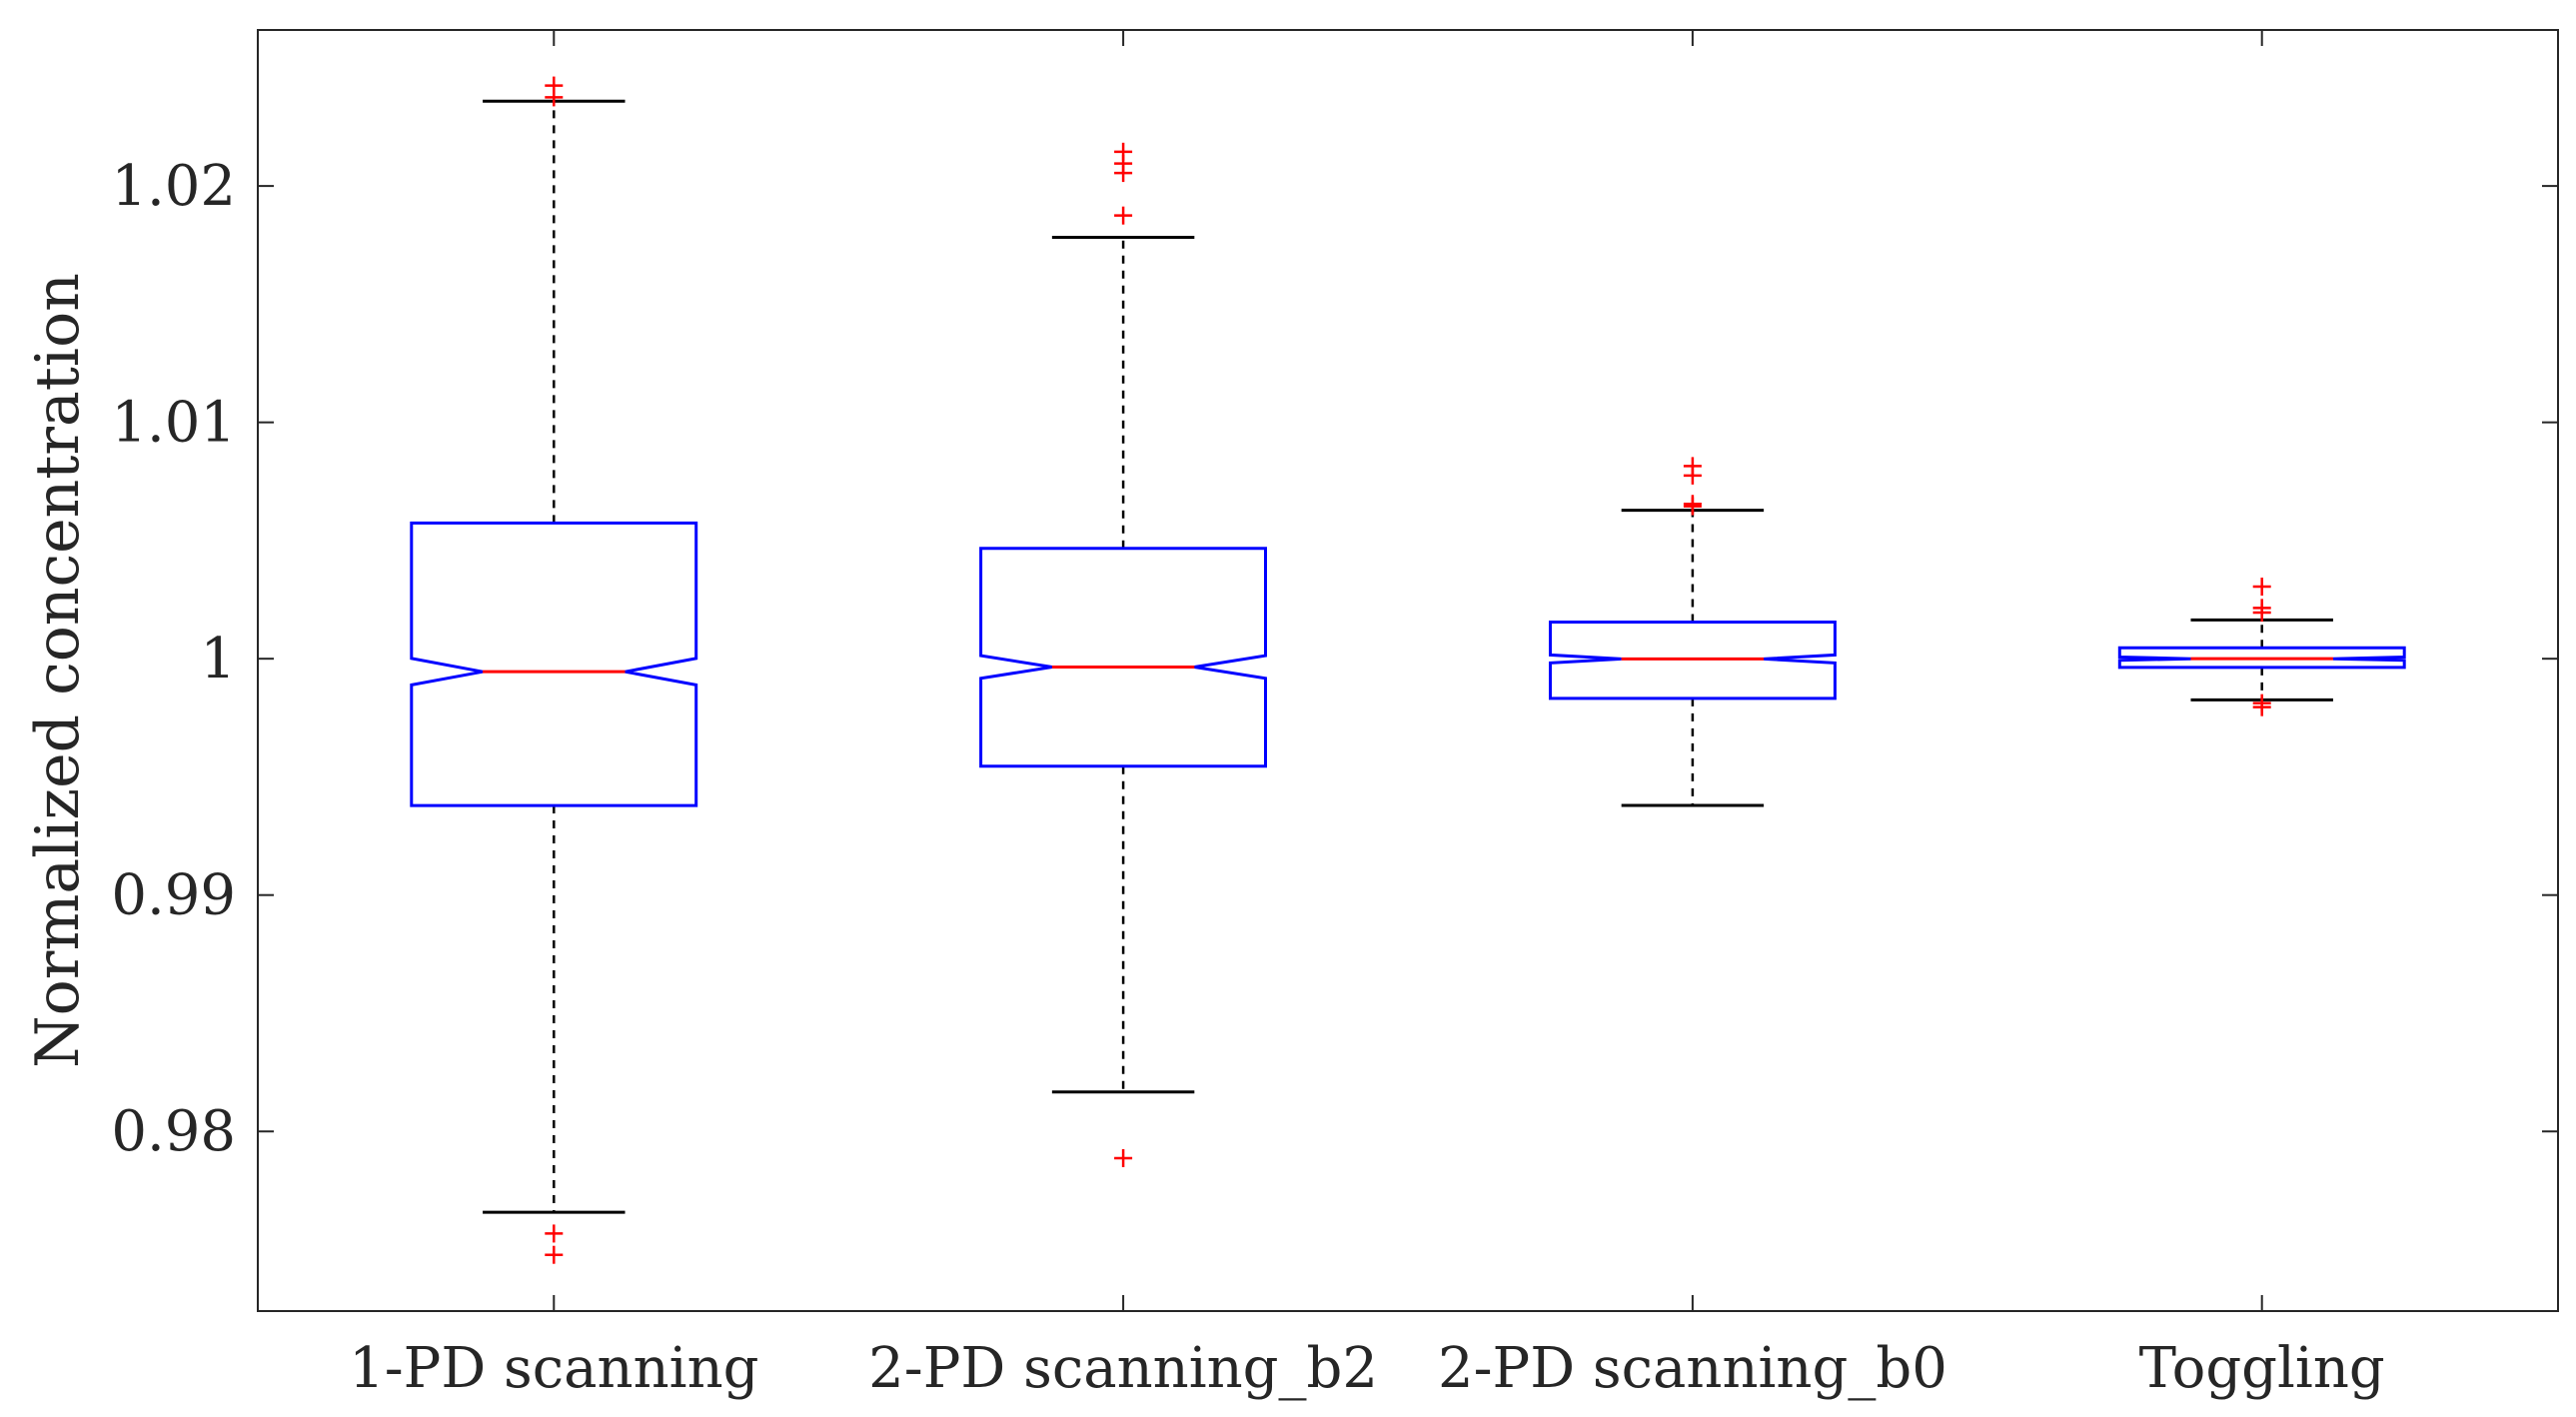 The height and width of the screenshot is (1417, 2576). I want to click on y-tick-label: 0.99, so click(173, 895).